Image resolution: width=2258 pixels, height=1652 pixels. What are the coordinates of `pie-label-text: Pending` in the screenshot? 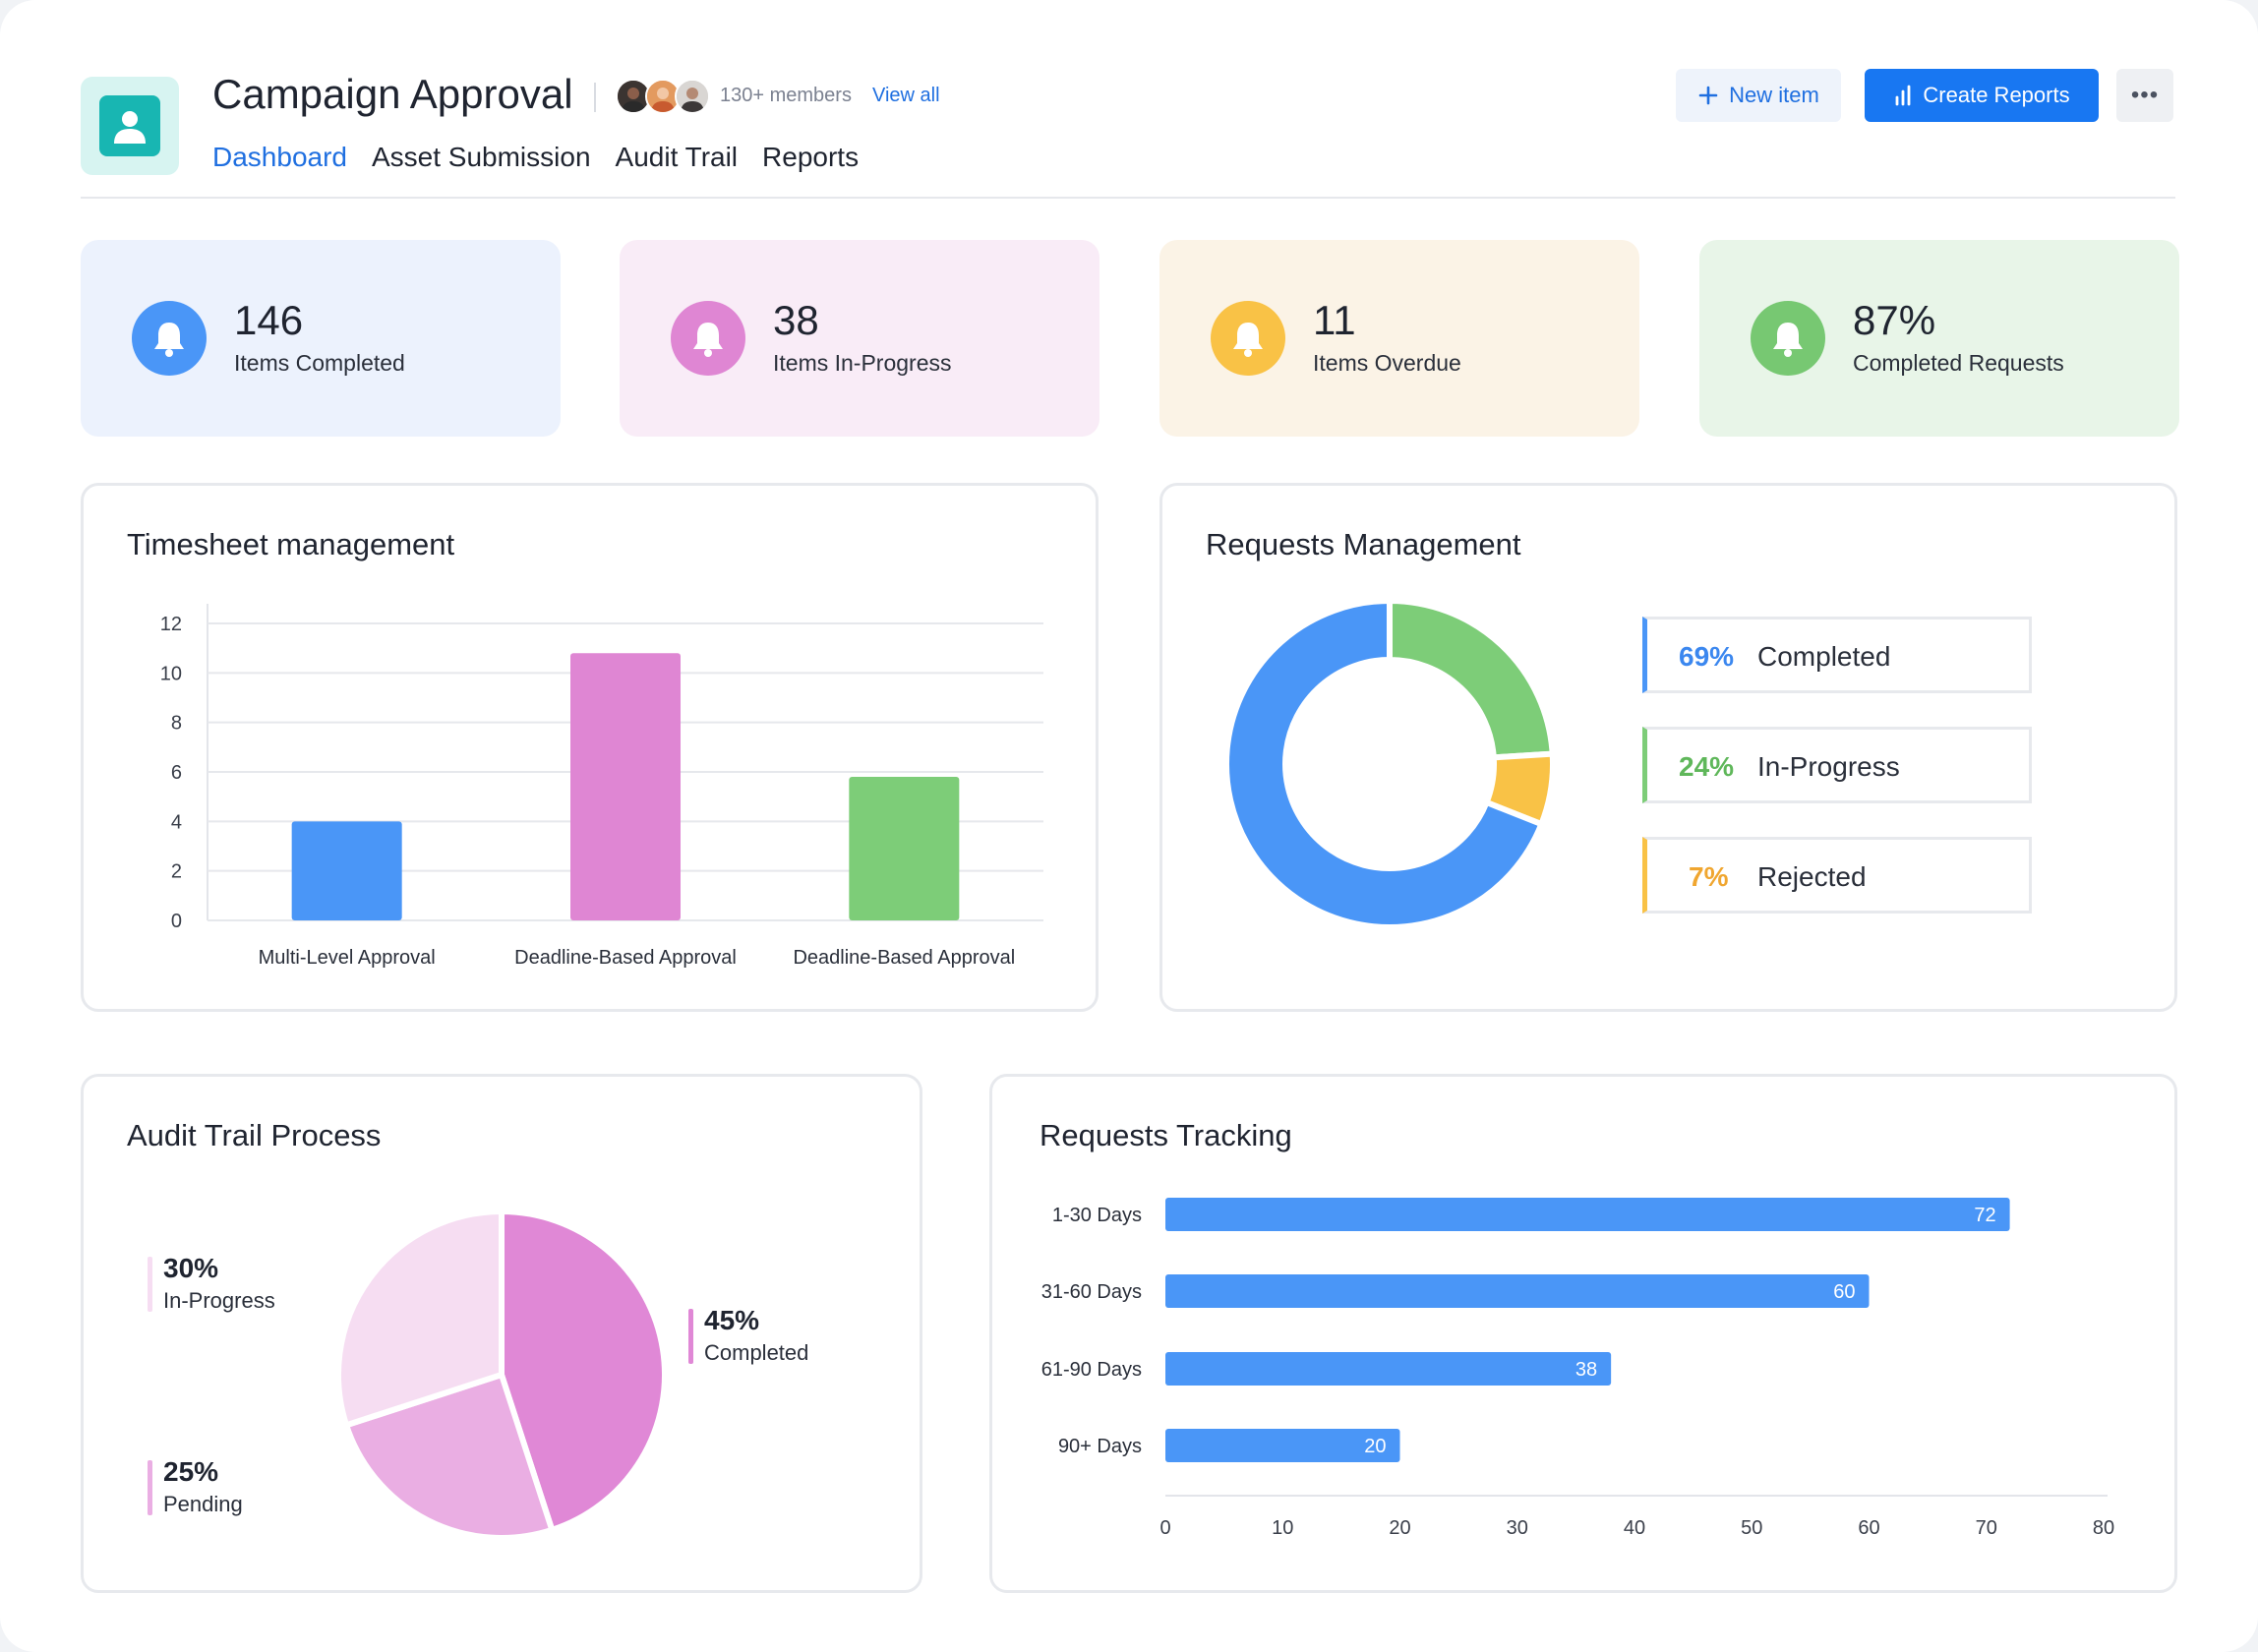 It's located at (203, 1504).